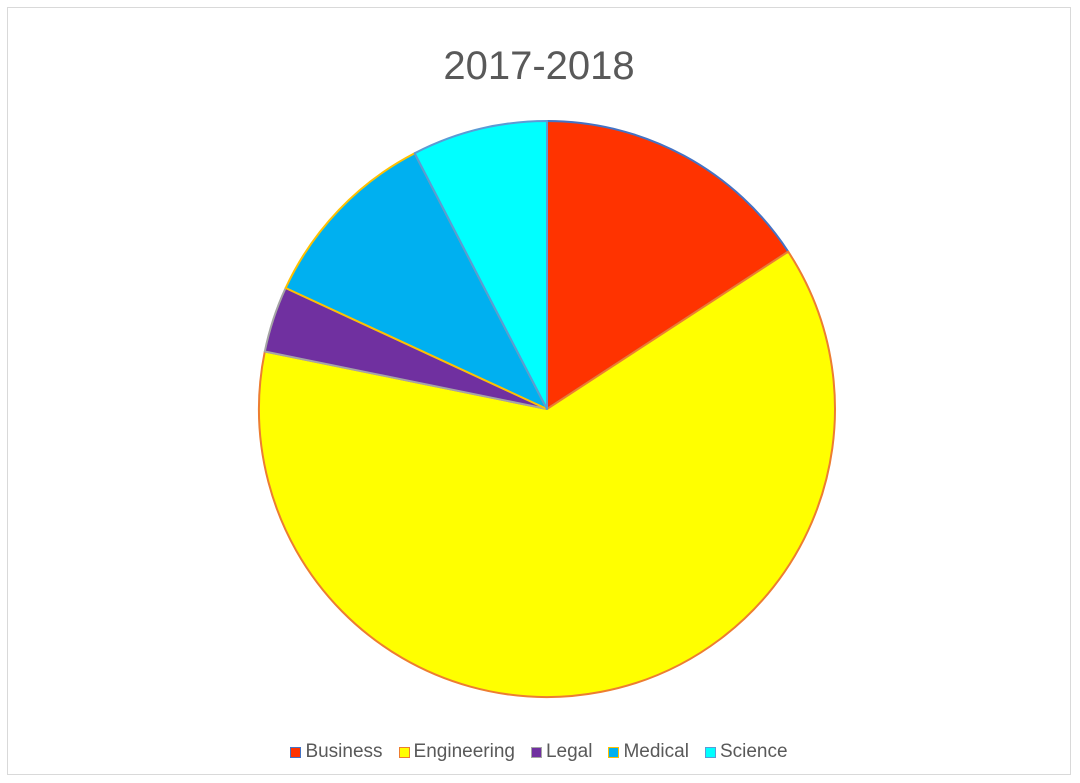 This screenshot has height=783, width=1080. Describe the element at coordinates (668, 265) in the screenshot. I see `pie-slice-business` at that location.